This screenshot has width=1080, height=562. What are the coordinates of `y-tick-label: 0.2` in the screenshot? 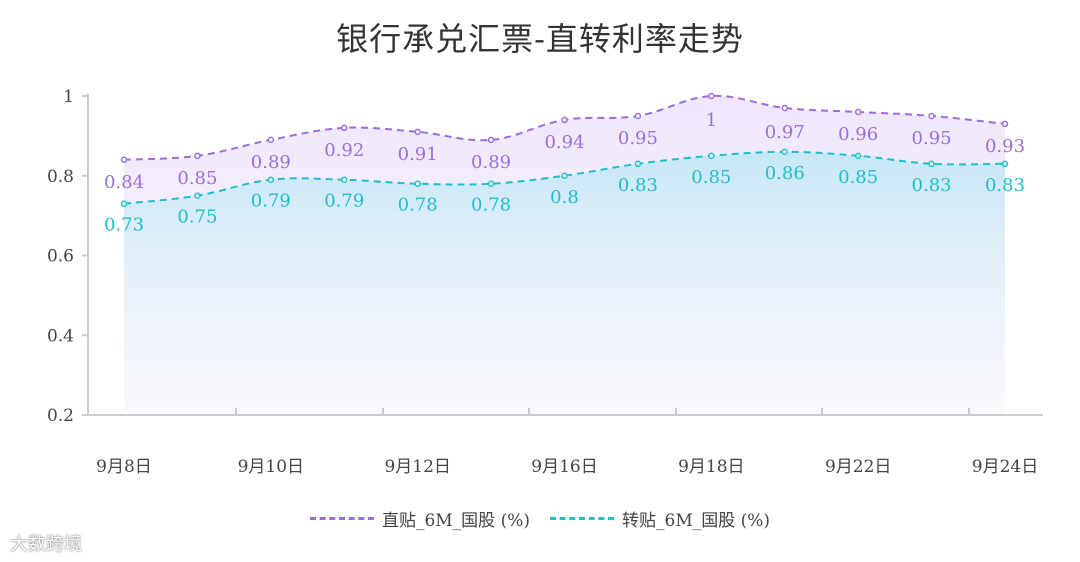 It's located at (60, 416).